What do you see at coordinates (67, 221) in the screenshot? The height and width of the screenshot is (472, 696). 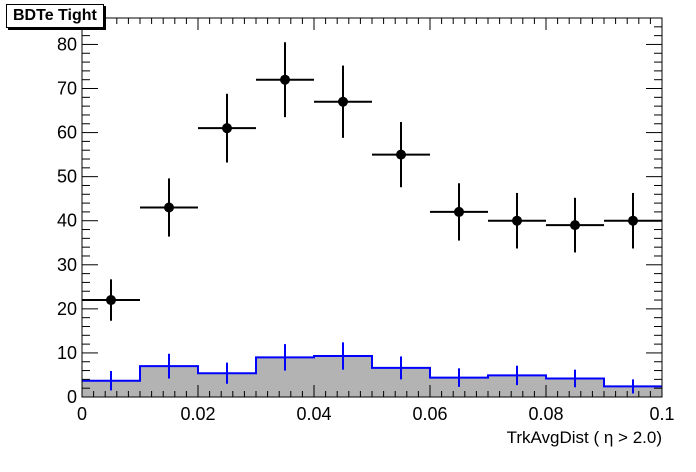 I see `y-tick-label: 40` at bounding box center [67, 221].